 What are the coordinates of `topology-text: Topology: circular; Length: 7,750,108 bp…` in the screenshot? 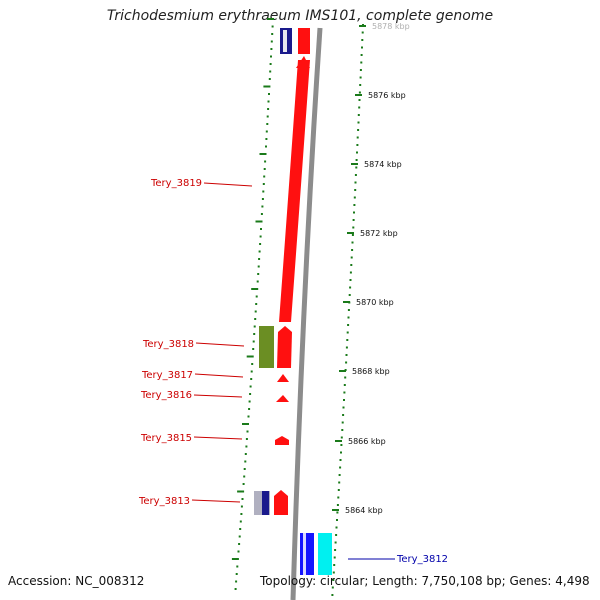 It's located at (425, 581).